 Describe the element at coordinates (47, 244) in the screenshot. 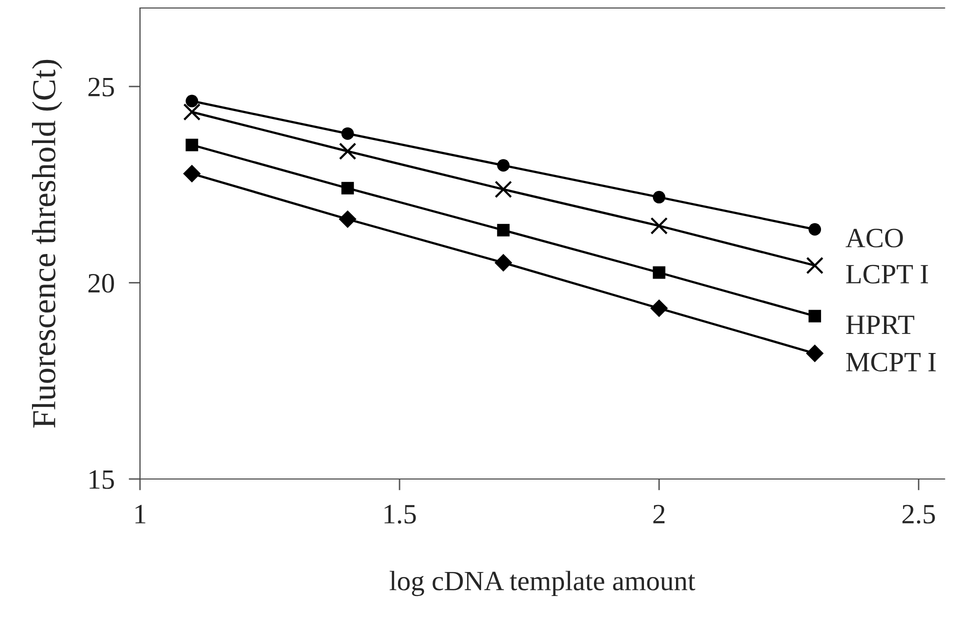

I see `y-axis-title: Fluorescence threshold (Ct)` at that location.